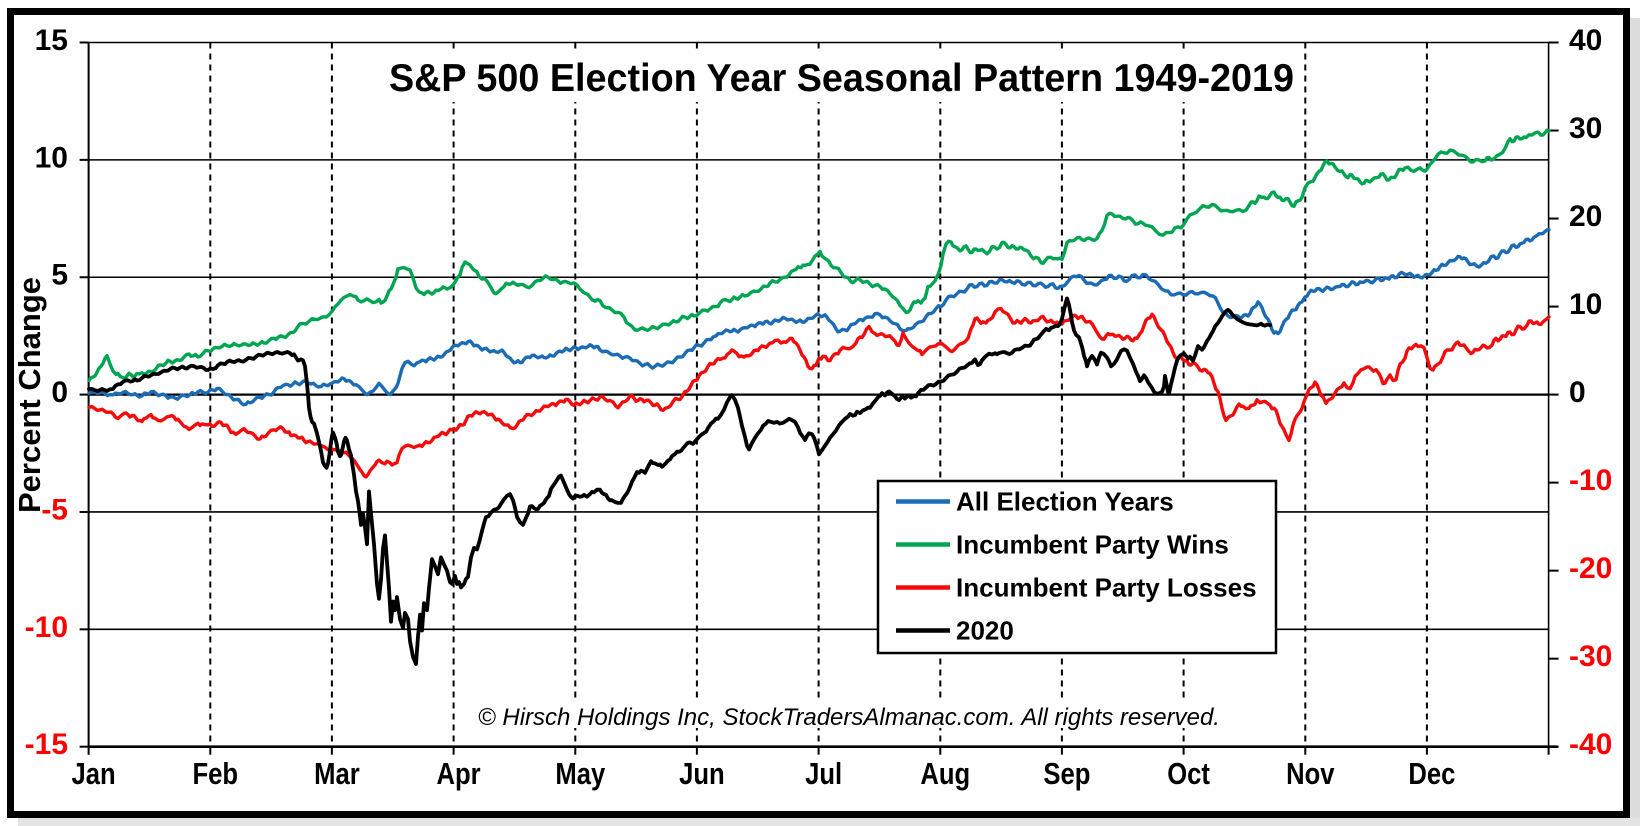 This screenshot has width=1644, height=826. I want to click on svg-text: -20, so click(1590, 568).